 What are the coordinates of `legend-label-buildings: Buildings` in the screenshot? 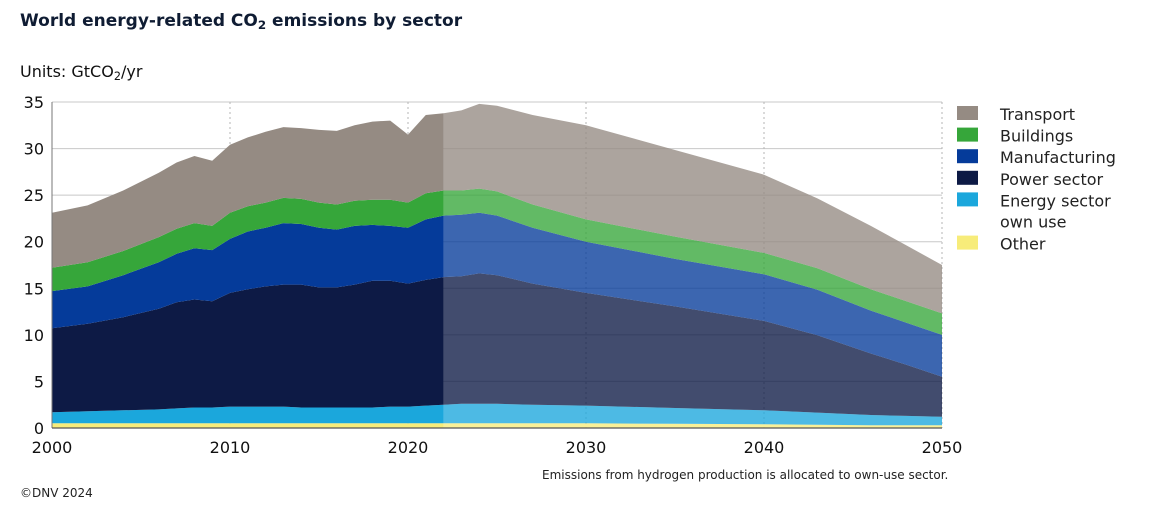 It's located at (1036, 136).